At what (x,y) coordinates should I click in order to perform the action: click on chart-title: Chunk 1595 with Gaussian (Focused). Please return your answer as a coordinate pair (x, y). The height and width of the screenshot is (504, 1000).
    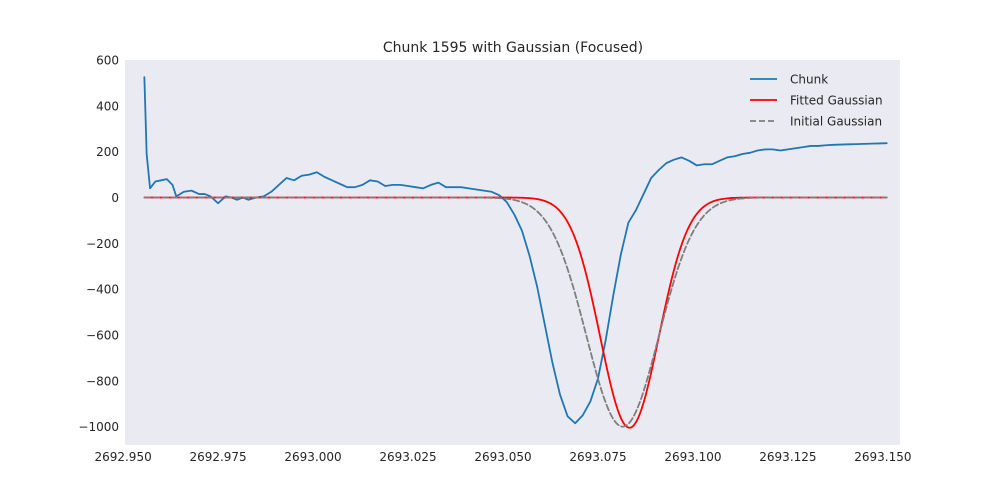
    Looking at the image, I should click on (513, 48).